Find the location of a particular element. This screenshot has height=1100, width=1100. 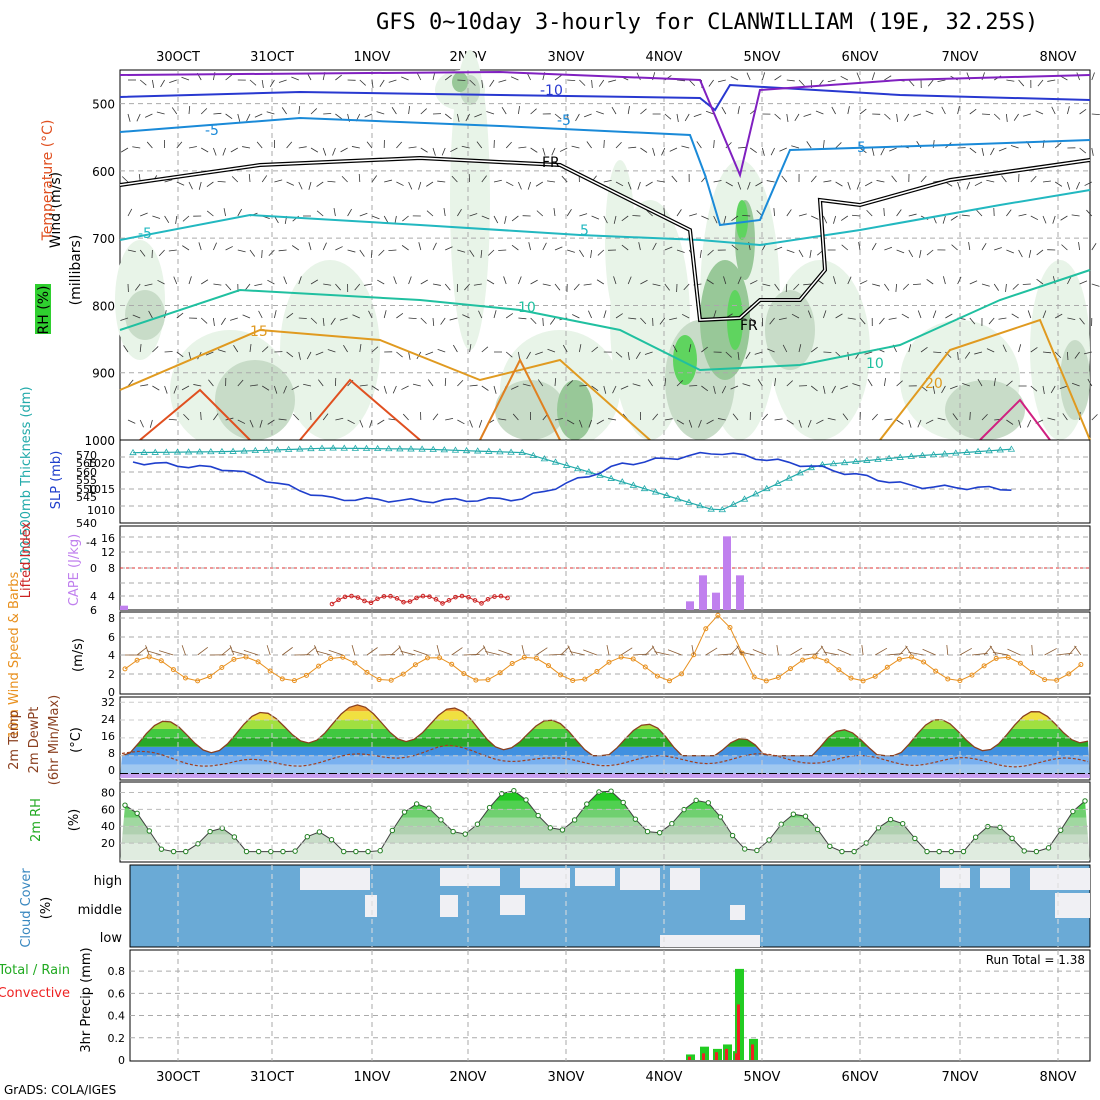

contour-label: -10 is located at coordinates (551, 91).